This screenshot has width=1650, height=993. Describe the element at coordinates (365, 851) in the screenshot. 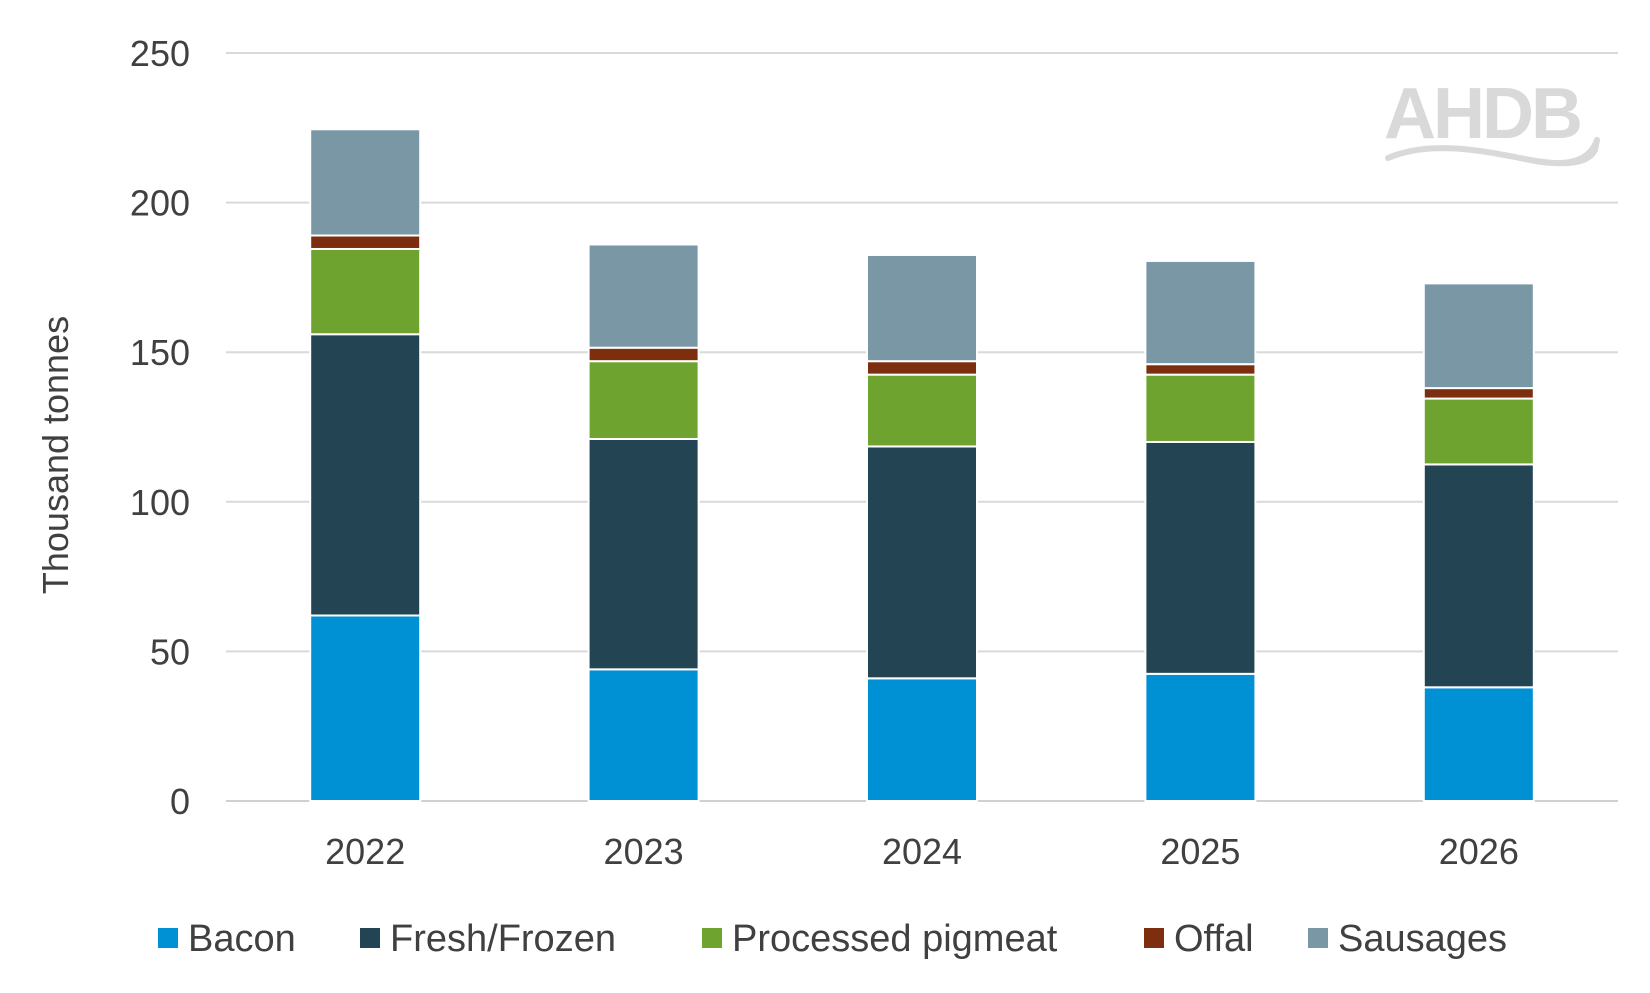

I see `x-tick-label: 2022` at that location.